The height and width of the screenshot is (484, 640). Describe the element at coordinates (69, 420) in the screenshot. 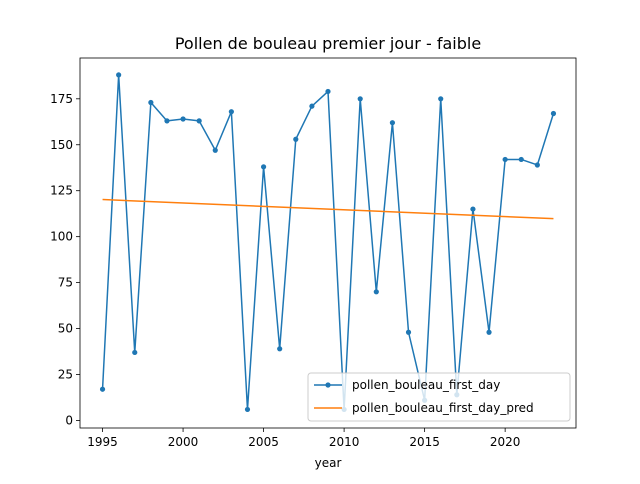

I see `y-tick-label: 0` at that location.